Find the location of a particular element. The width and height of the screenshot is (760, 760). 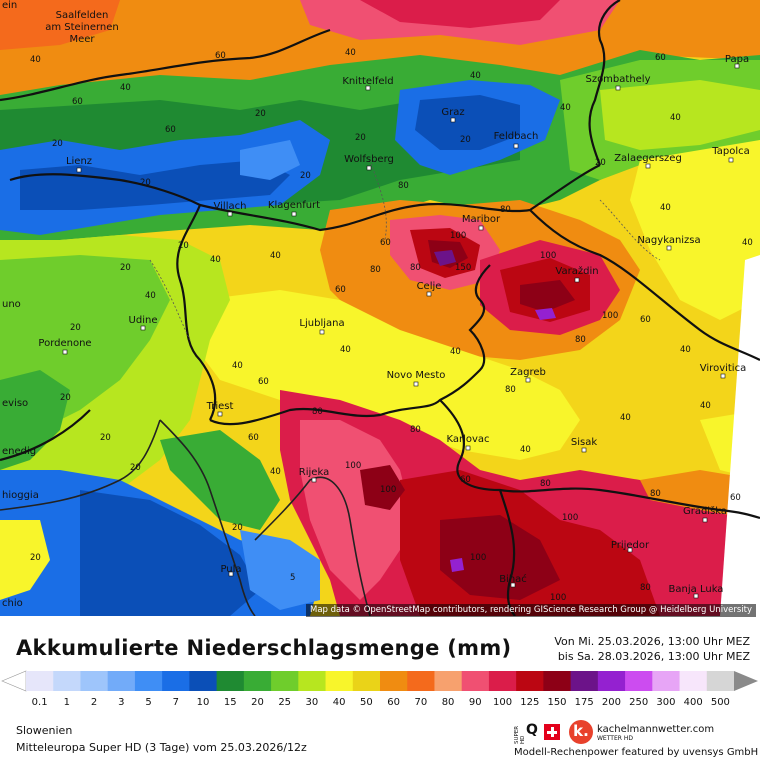

city-gradiska: Gradiška is located at coordinates (705, 514).